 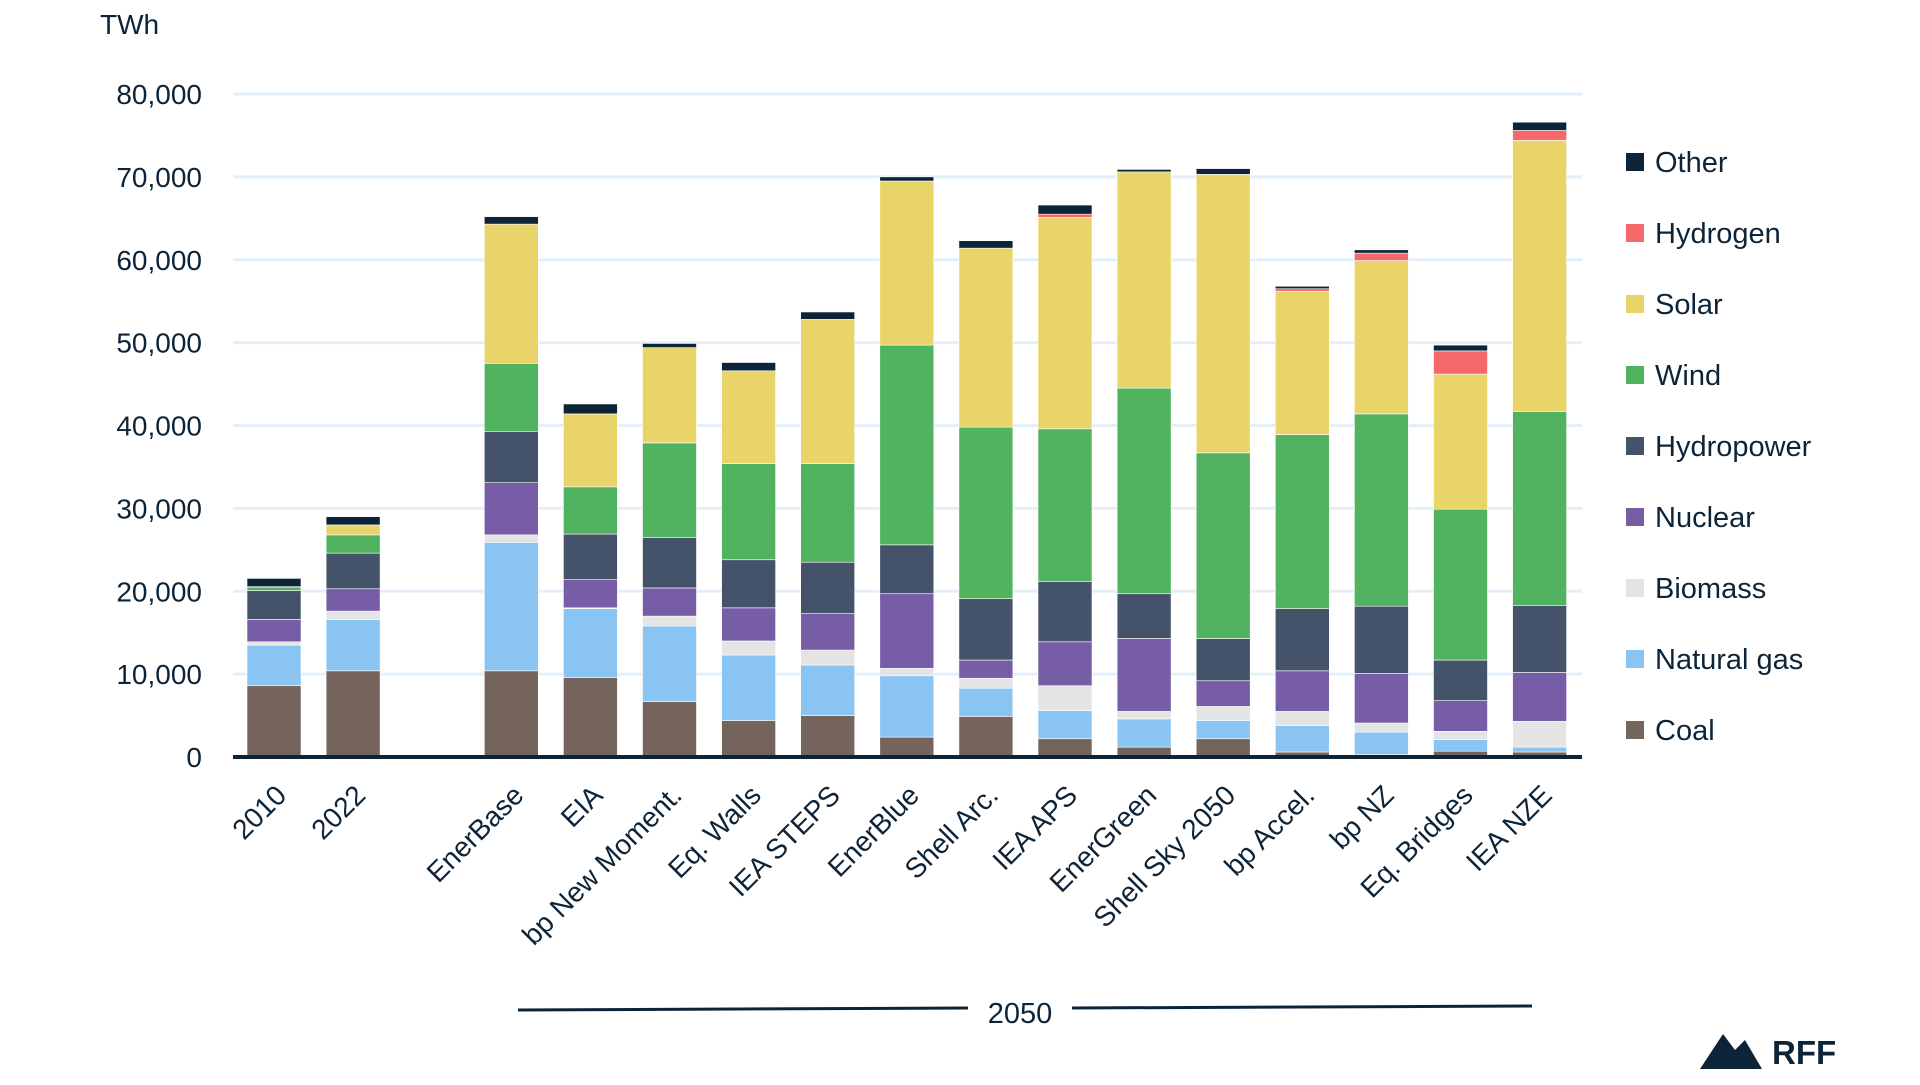 What do you see at coordinates (259, 812) in the screenshot?
I see `x-tick-label: 2010` at bounding box center [259, 812].